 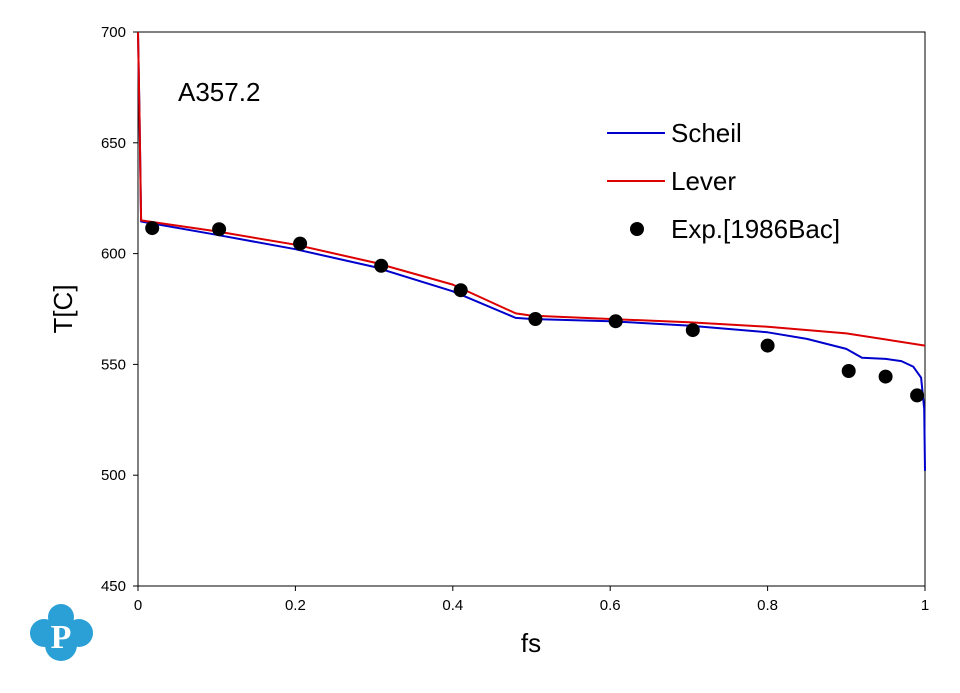 What do you see at coordinates (113, 364) in the screenshot?
I see `y-tick-label: 550` at bounding box center [113, 364].